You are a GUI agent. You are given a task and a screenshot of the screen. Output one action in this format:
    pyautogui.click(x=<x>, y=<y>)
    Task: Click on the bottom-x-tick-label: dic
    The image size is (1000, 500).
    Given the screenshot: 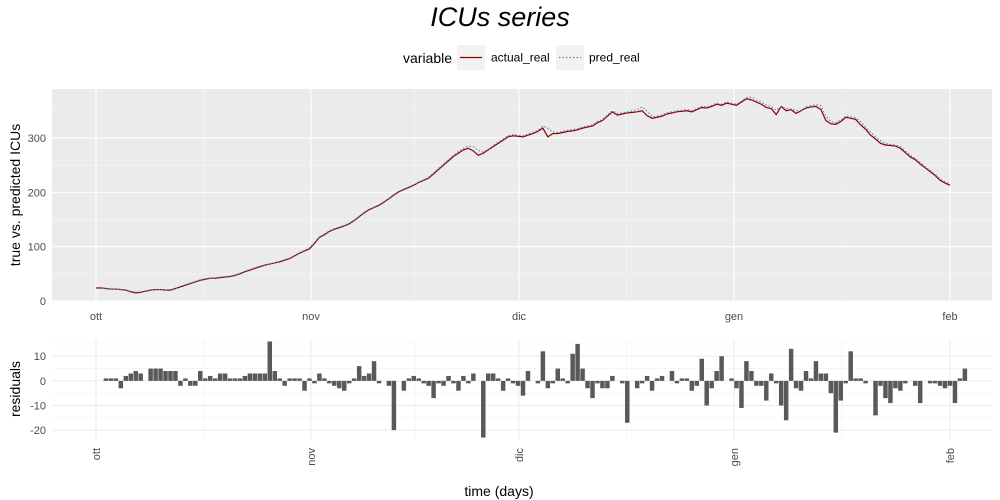 What is the action you would take?
    pyautogui.click(x=520, y=455)
    